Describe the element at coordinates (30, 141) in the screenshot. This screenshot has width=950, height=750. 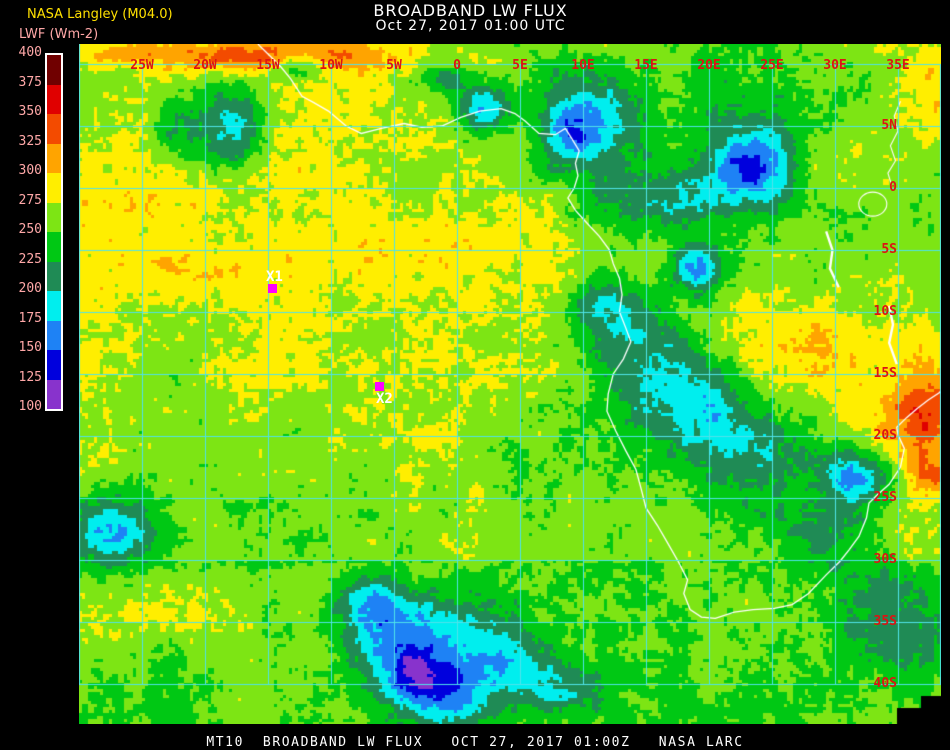
I see `colorbar-tick-325: 325` at that location.